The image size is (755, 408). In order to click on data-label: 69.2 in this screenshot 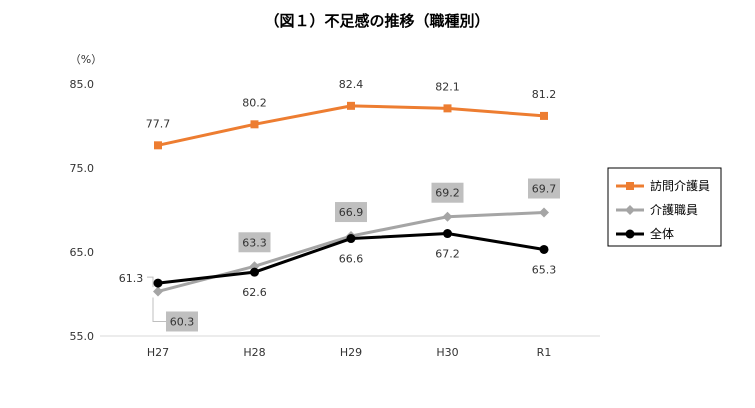, I will do `click(447, 192)`.